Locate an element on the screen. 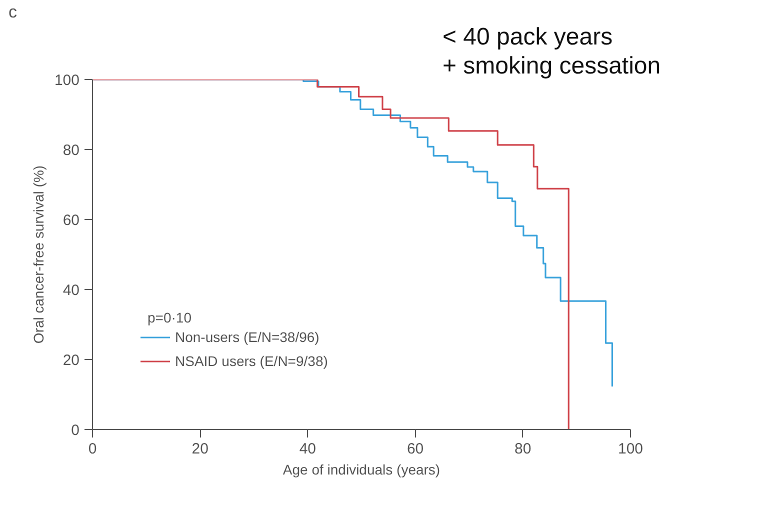 This screenshot has width=759, height=521. y-tick-label: 20 is located at coordinates (71, 360).